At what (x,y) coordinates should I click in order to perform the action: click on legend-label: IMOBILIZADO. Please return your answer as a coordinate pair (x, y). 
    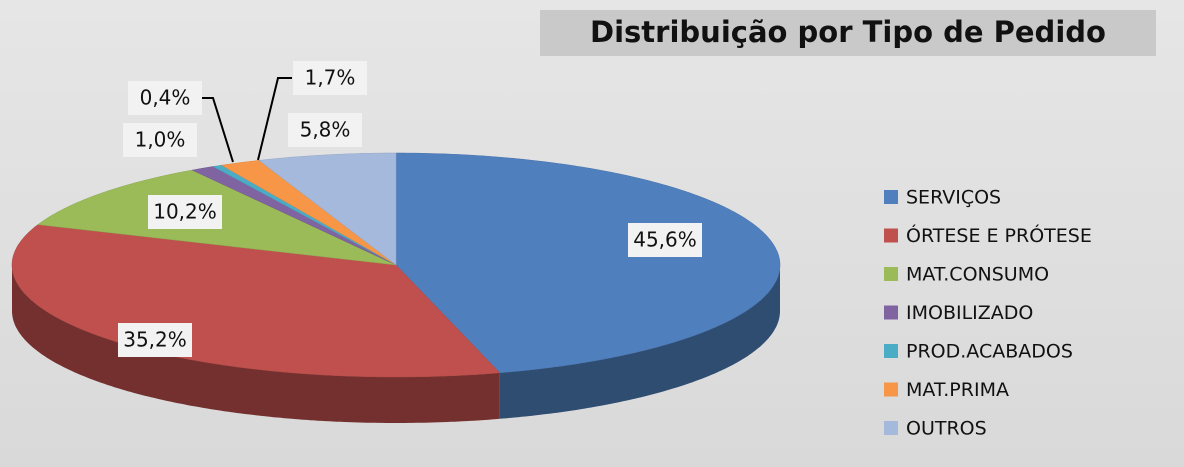
    Looking at the image, I should click on (969, 313).